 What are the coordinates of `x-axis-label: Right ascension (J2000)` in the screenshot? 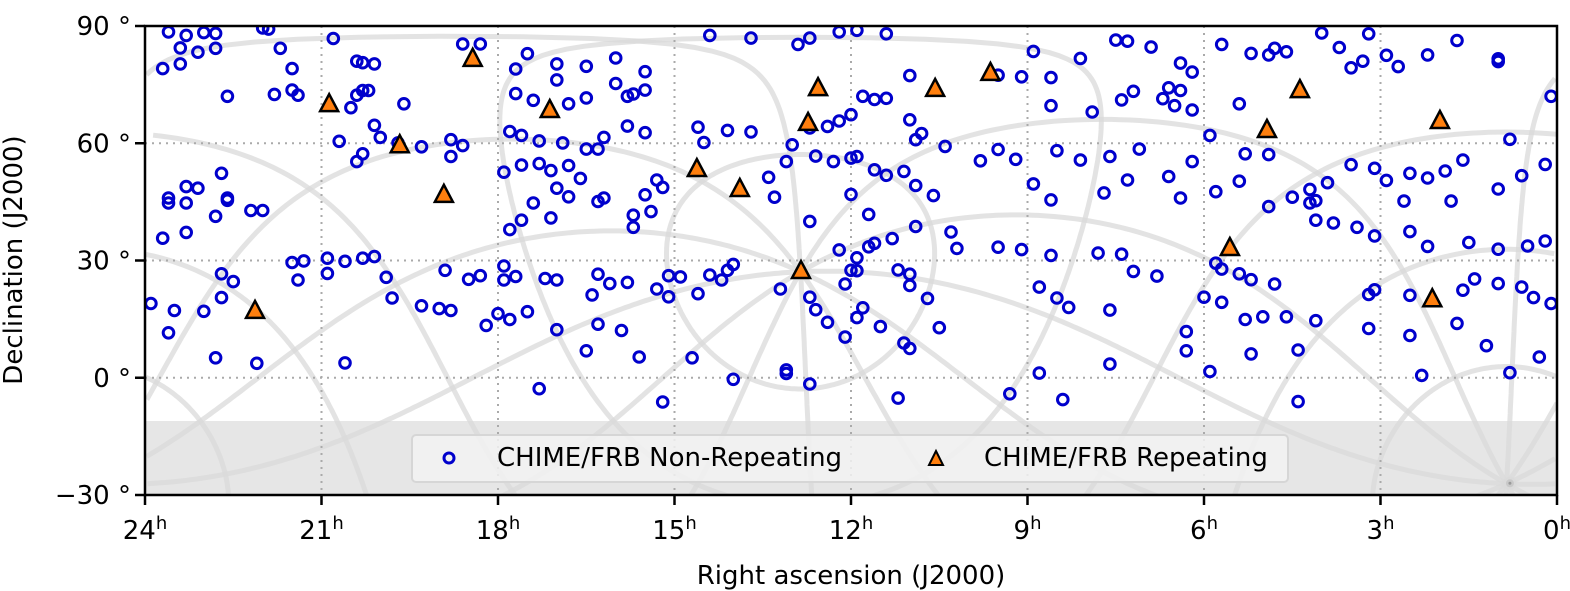 It's located at (851, 576).